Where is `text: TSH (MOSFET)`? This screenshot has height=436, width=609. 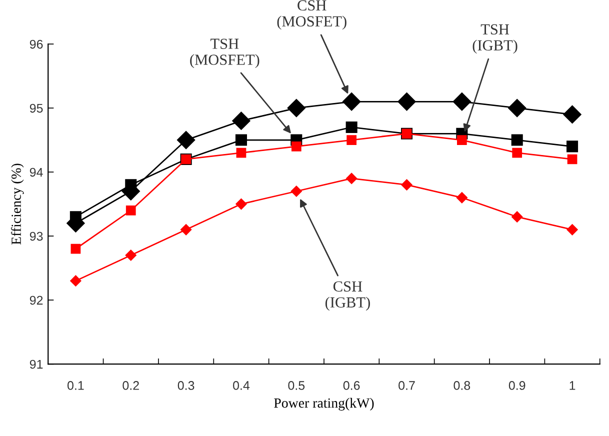 text: TSH (MOSFET) is located at coordinates (225, 53).